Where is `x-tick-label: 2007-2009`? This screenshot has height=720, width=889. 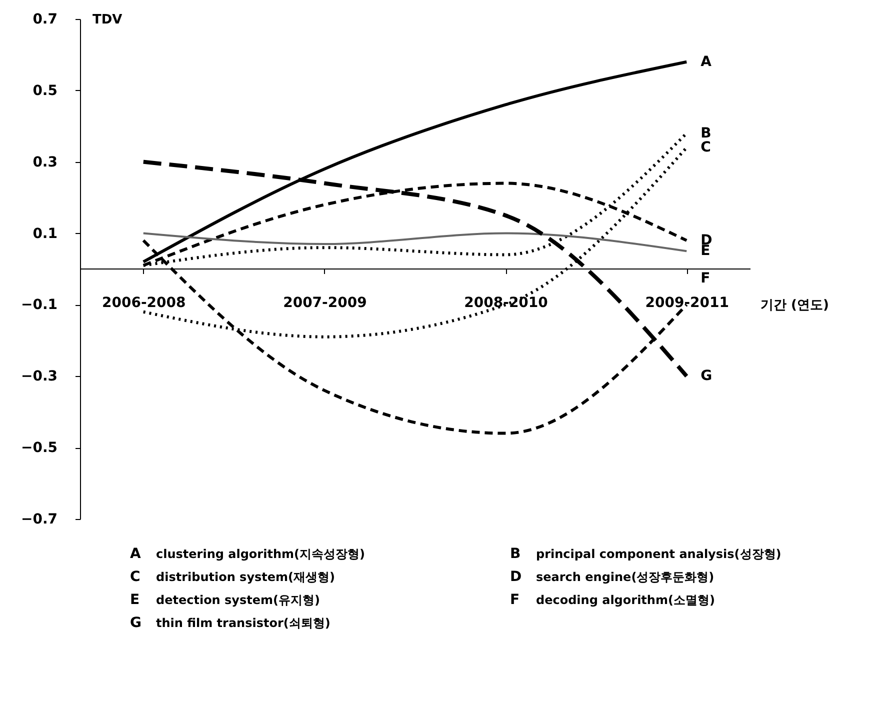 x-tick-label: 2007-2009 is located at coordinates (325, 303).